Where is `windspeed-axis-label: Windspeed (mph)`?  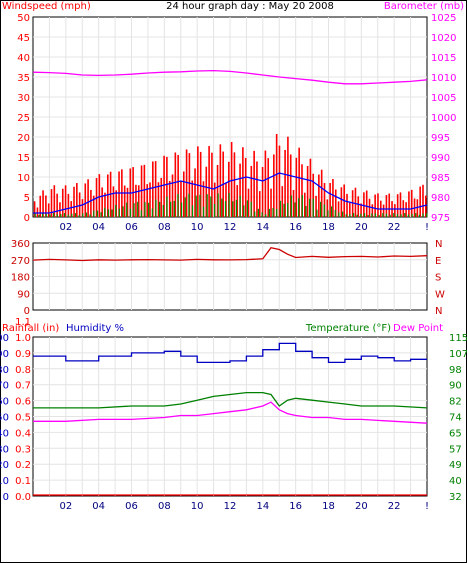 windspeed-axis-label: Windspeed (mph) is located at coordinates (46, 6).